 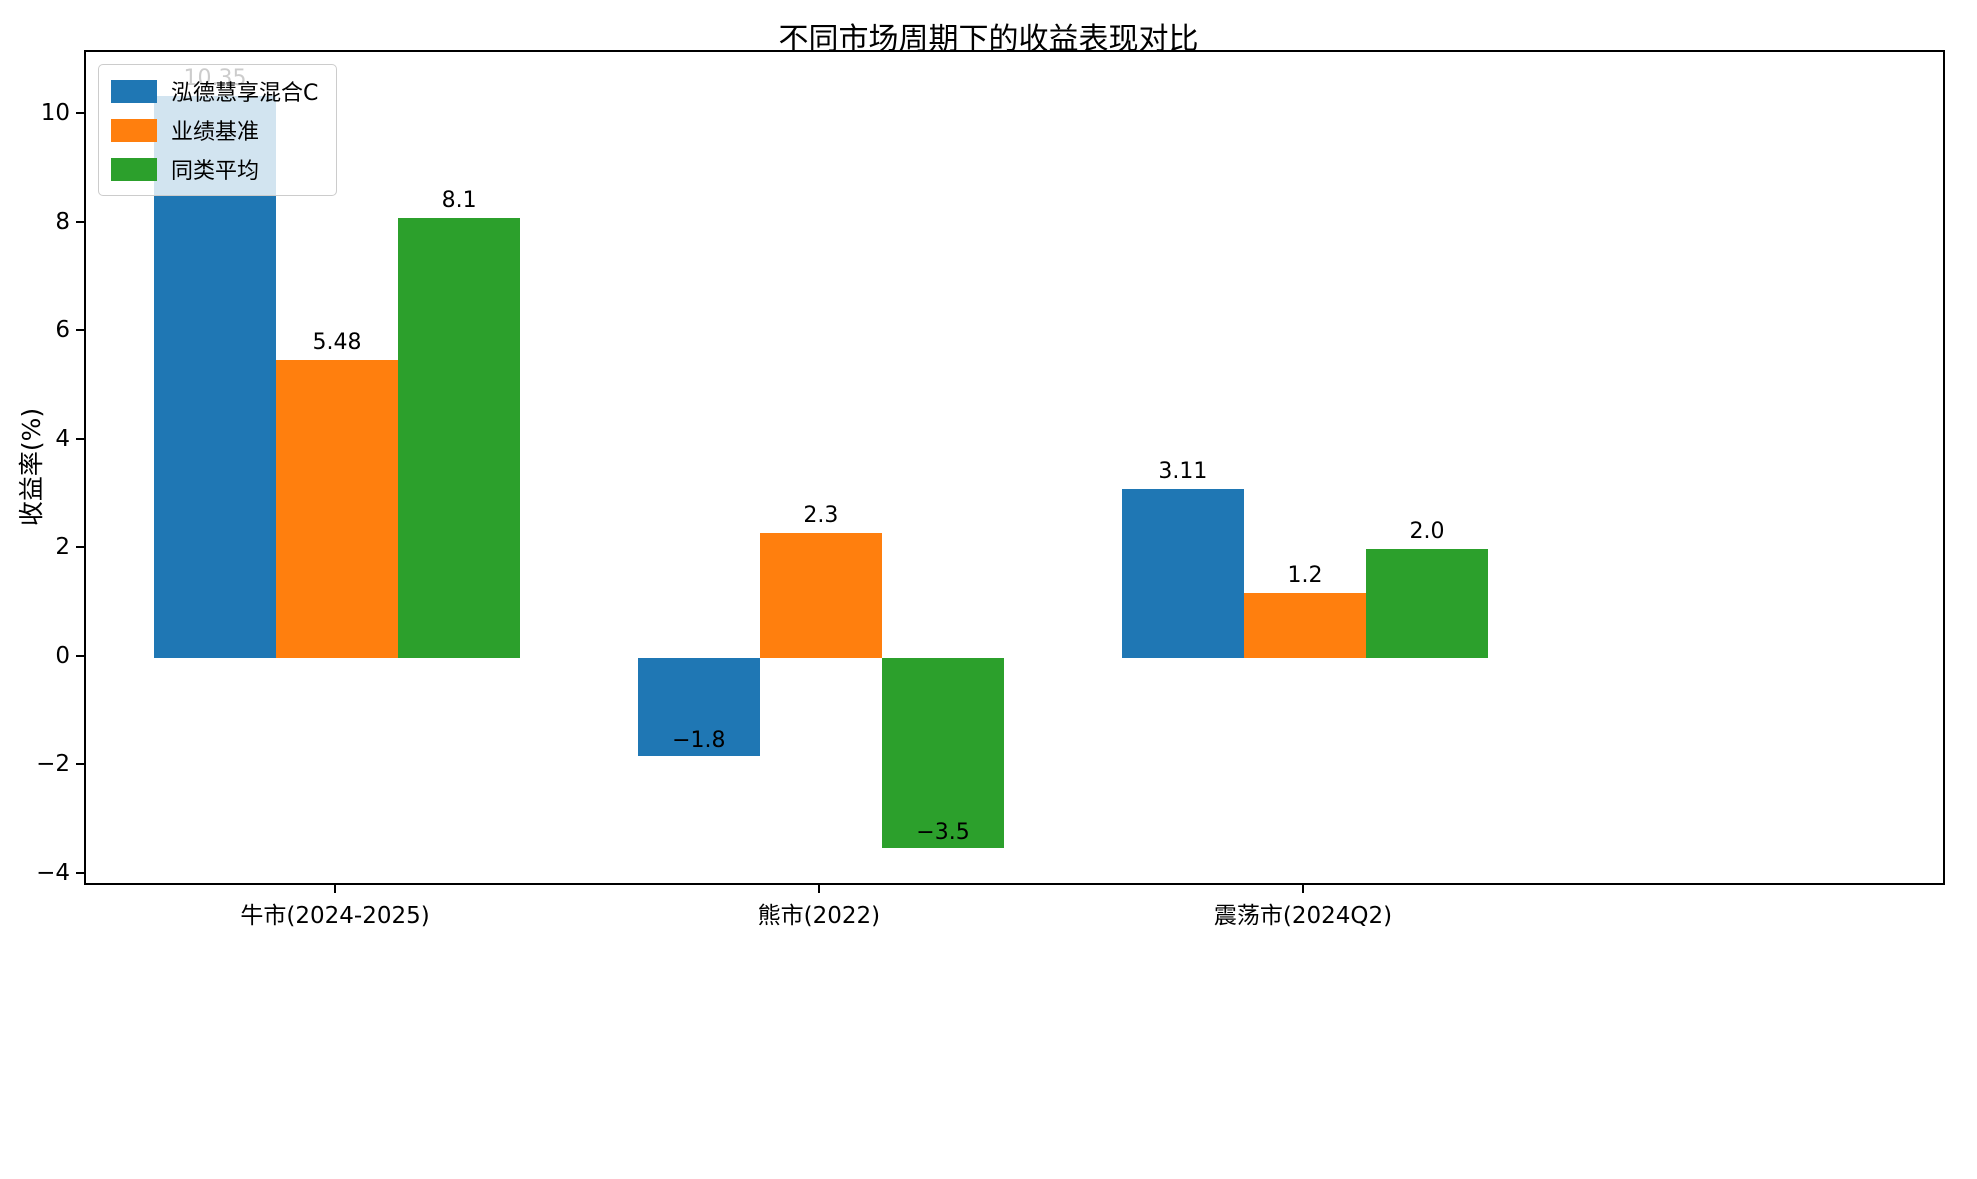 I want to click on y-tick-label: −2, so click(x=53, y=764).